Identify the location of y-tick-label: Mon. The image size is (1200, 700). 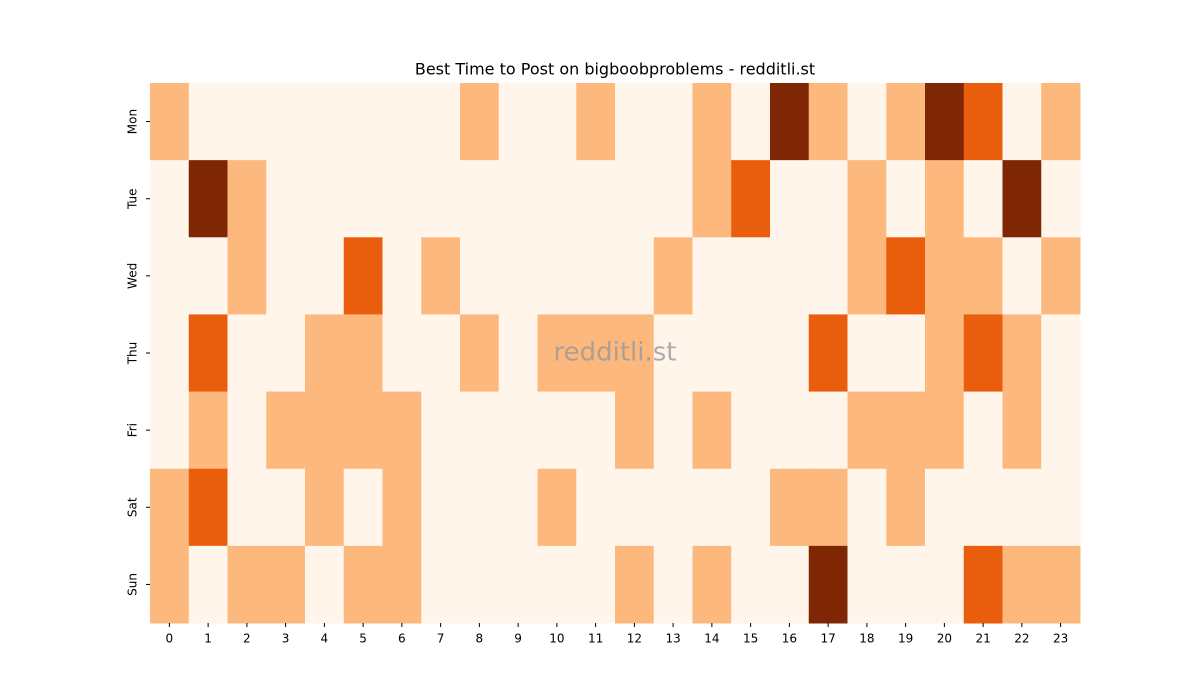
(133, 121).